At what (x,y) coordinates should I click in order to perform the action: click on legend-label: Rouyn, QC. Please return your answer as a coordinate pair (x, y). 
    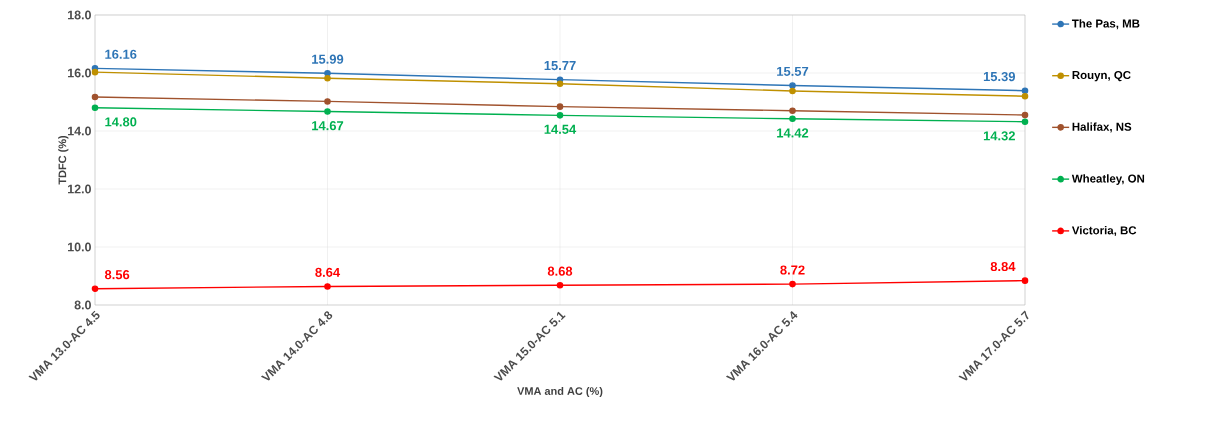
    Looking at the image, I should click on (1101, 76).